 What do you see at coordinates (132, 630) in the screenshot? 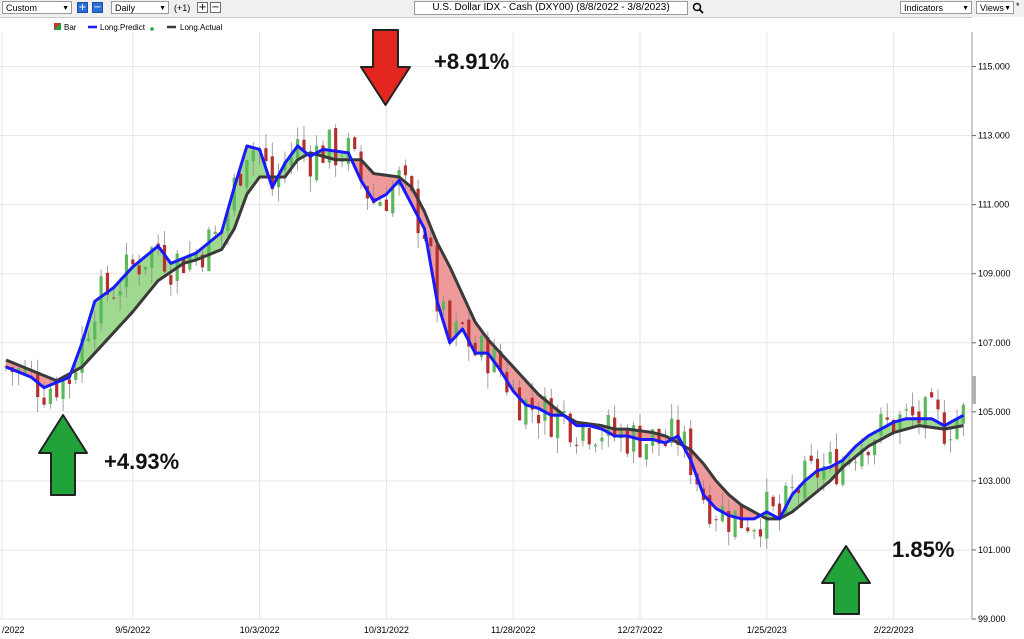
I see `x-tick-label: 9/5/2022` at bounding box center [132, 630].